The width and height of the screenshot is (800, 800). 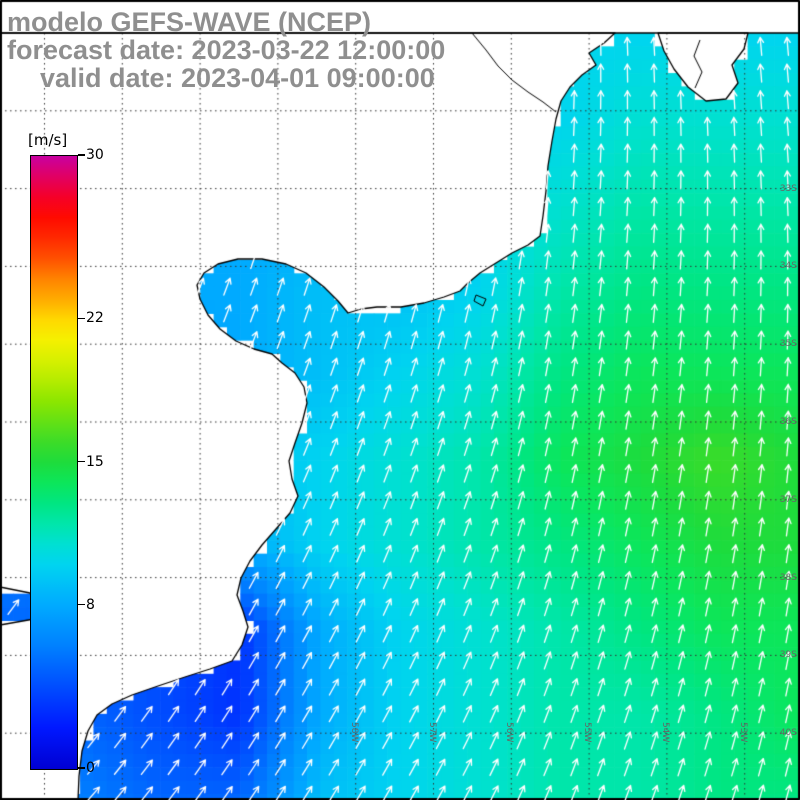 I want to click on colorbar-tick-label: 0, so click(x=90, y=768).